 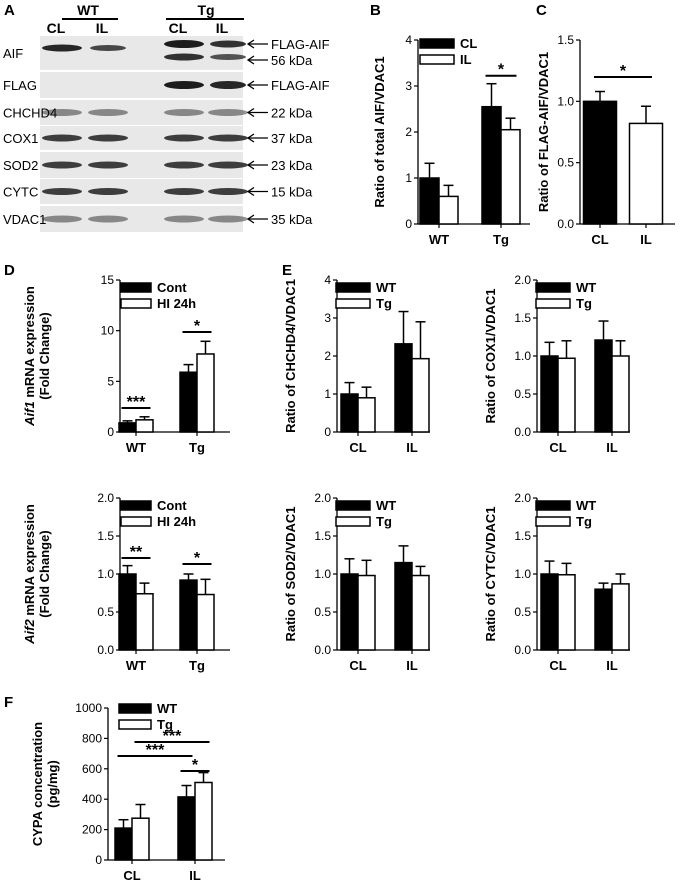 I want to click on panel-label-d: D, so click(x=9, y=270).